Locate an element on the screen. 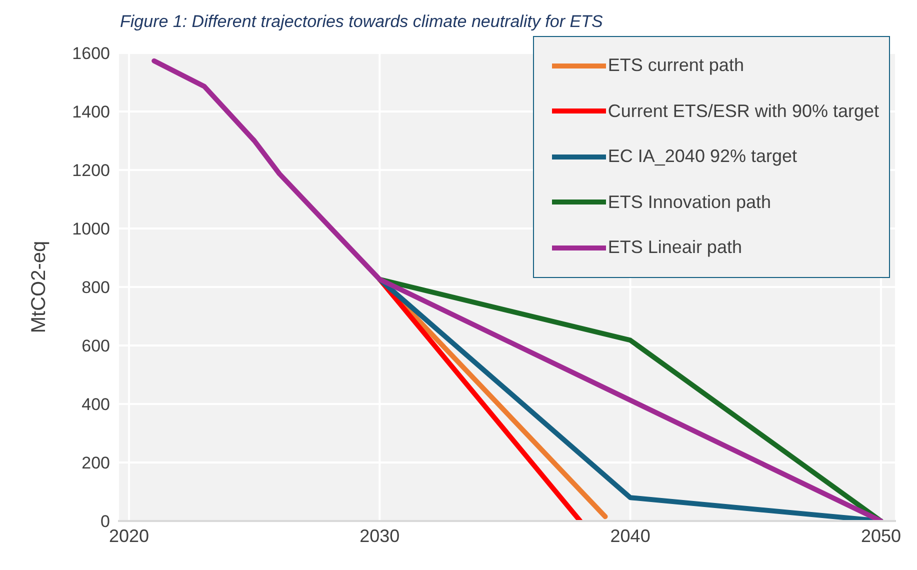 Image resolution: width=917 pixels, height=570 pixels. legend-label: ETS current path is located at coordinates (676, 65).